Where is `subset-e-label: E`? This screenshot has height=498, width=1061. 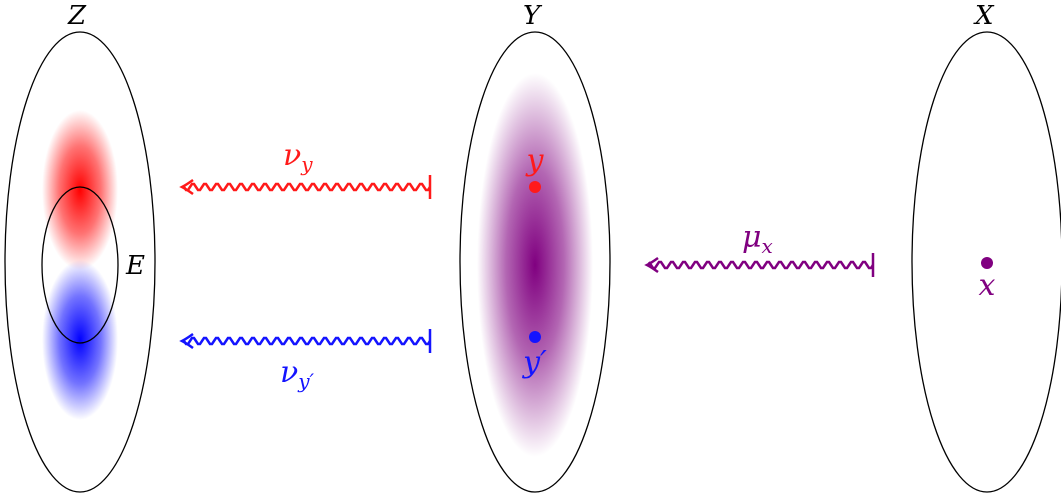 subset-e-label: E is located at coordinates (135, 266).